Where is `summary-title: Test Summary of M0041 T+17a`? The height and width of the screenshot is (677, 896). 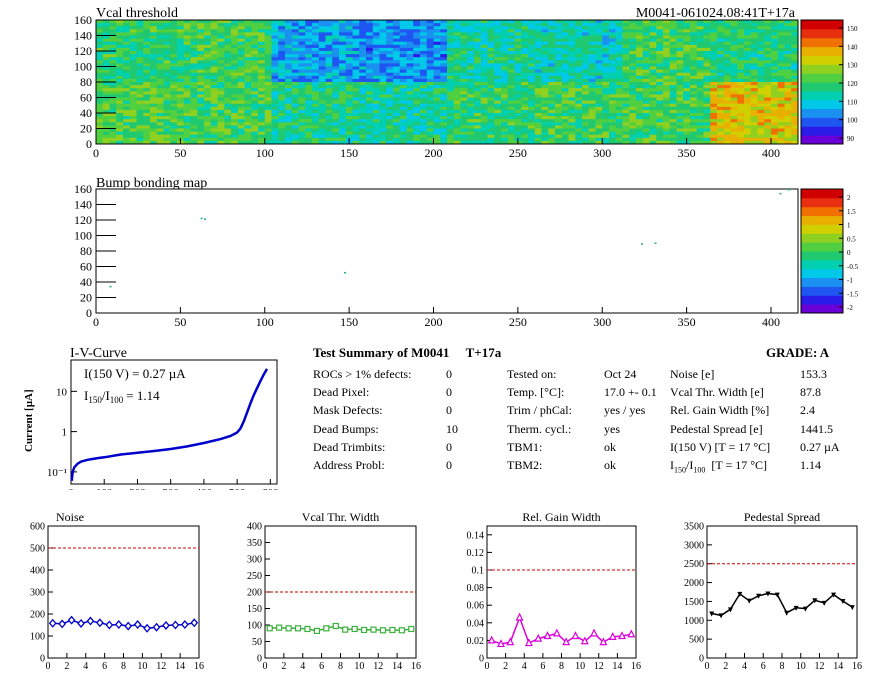 summary-title: Test Summary of M0041 T+17a is located at coordinates (407, 352).